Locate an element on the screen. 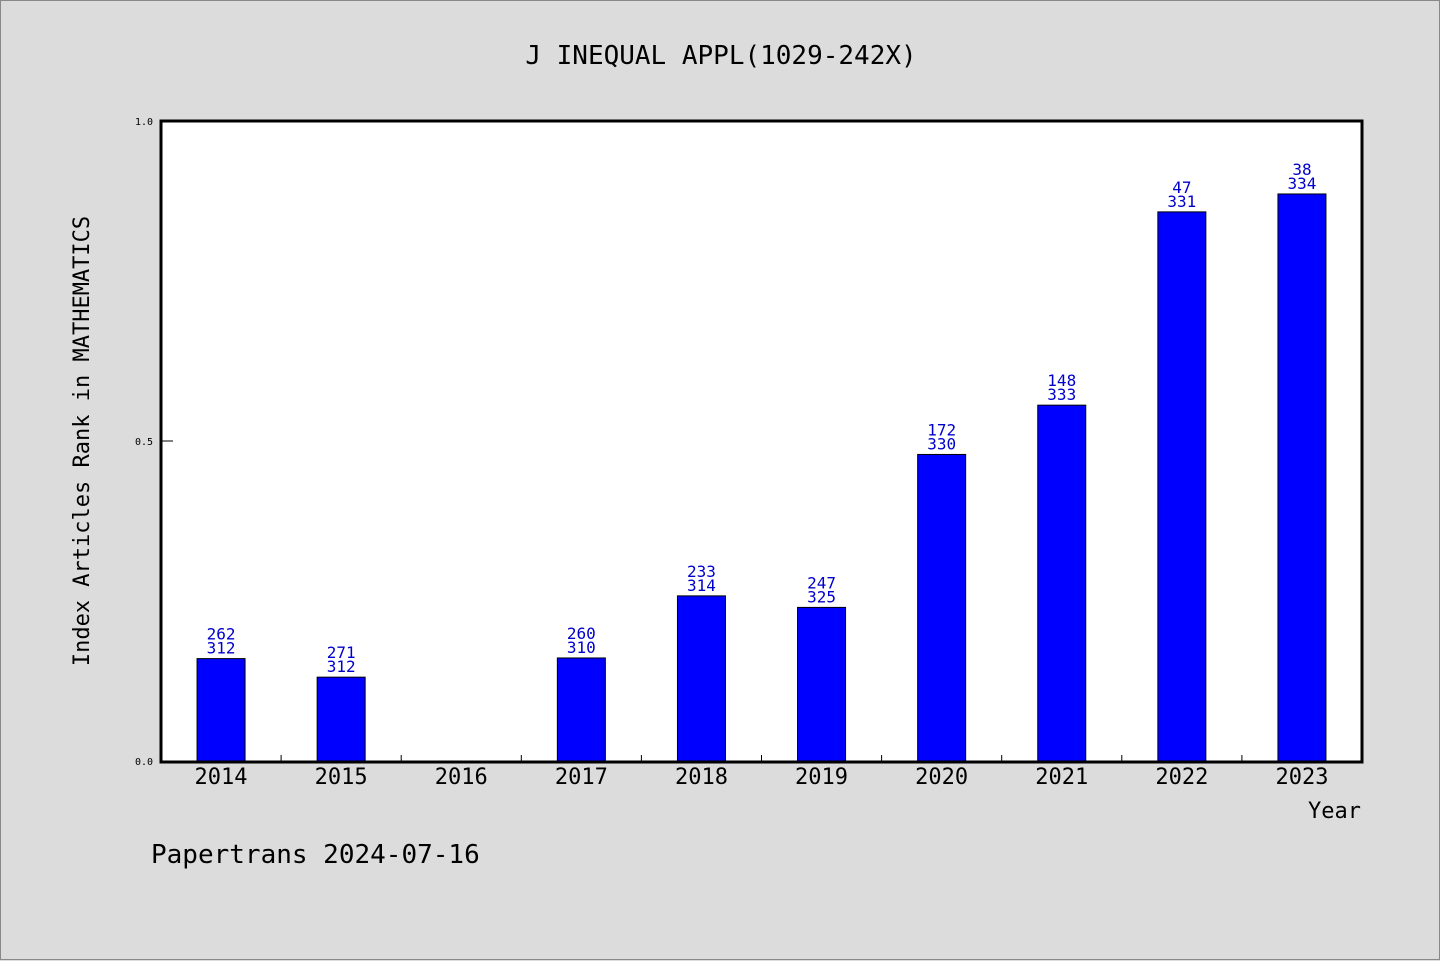  x-tick-label: 2018 is located at coordinates (701, 777).